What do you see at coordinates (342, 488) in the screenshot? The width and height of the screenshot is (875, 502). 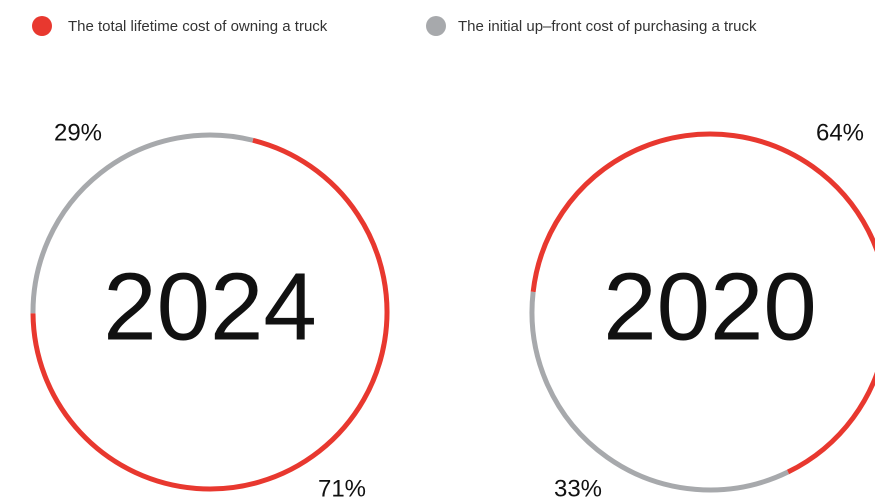 I see `value-label: 71%` at bounding box center [342, 488].